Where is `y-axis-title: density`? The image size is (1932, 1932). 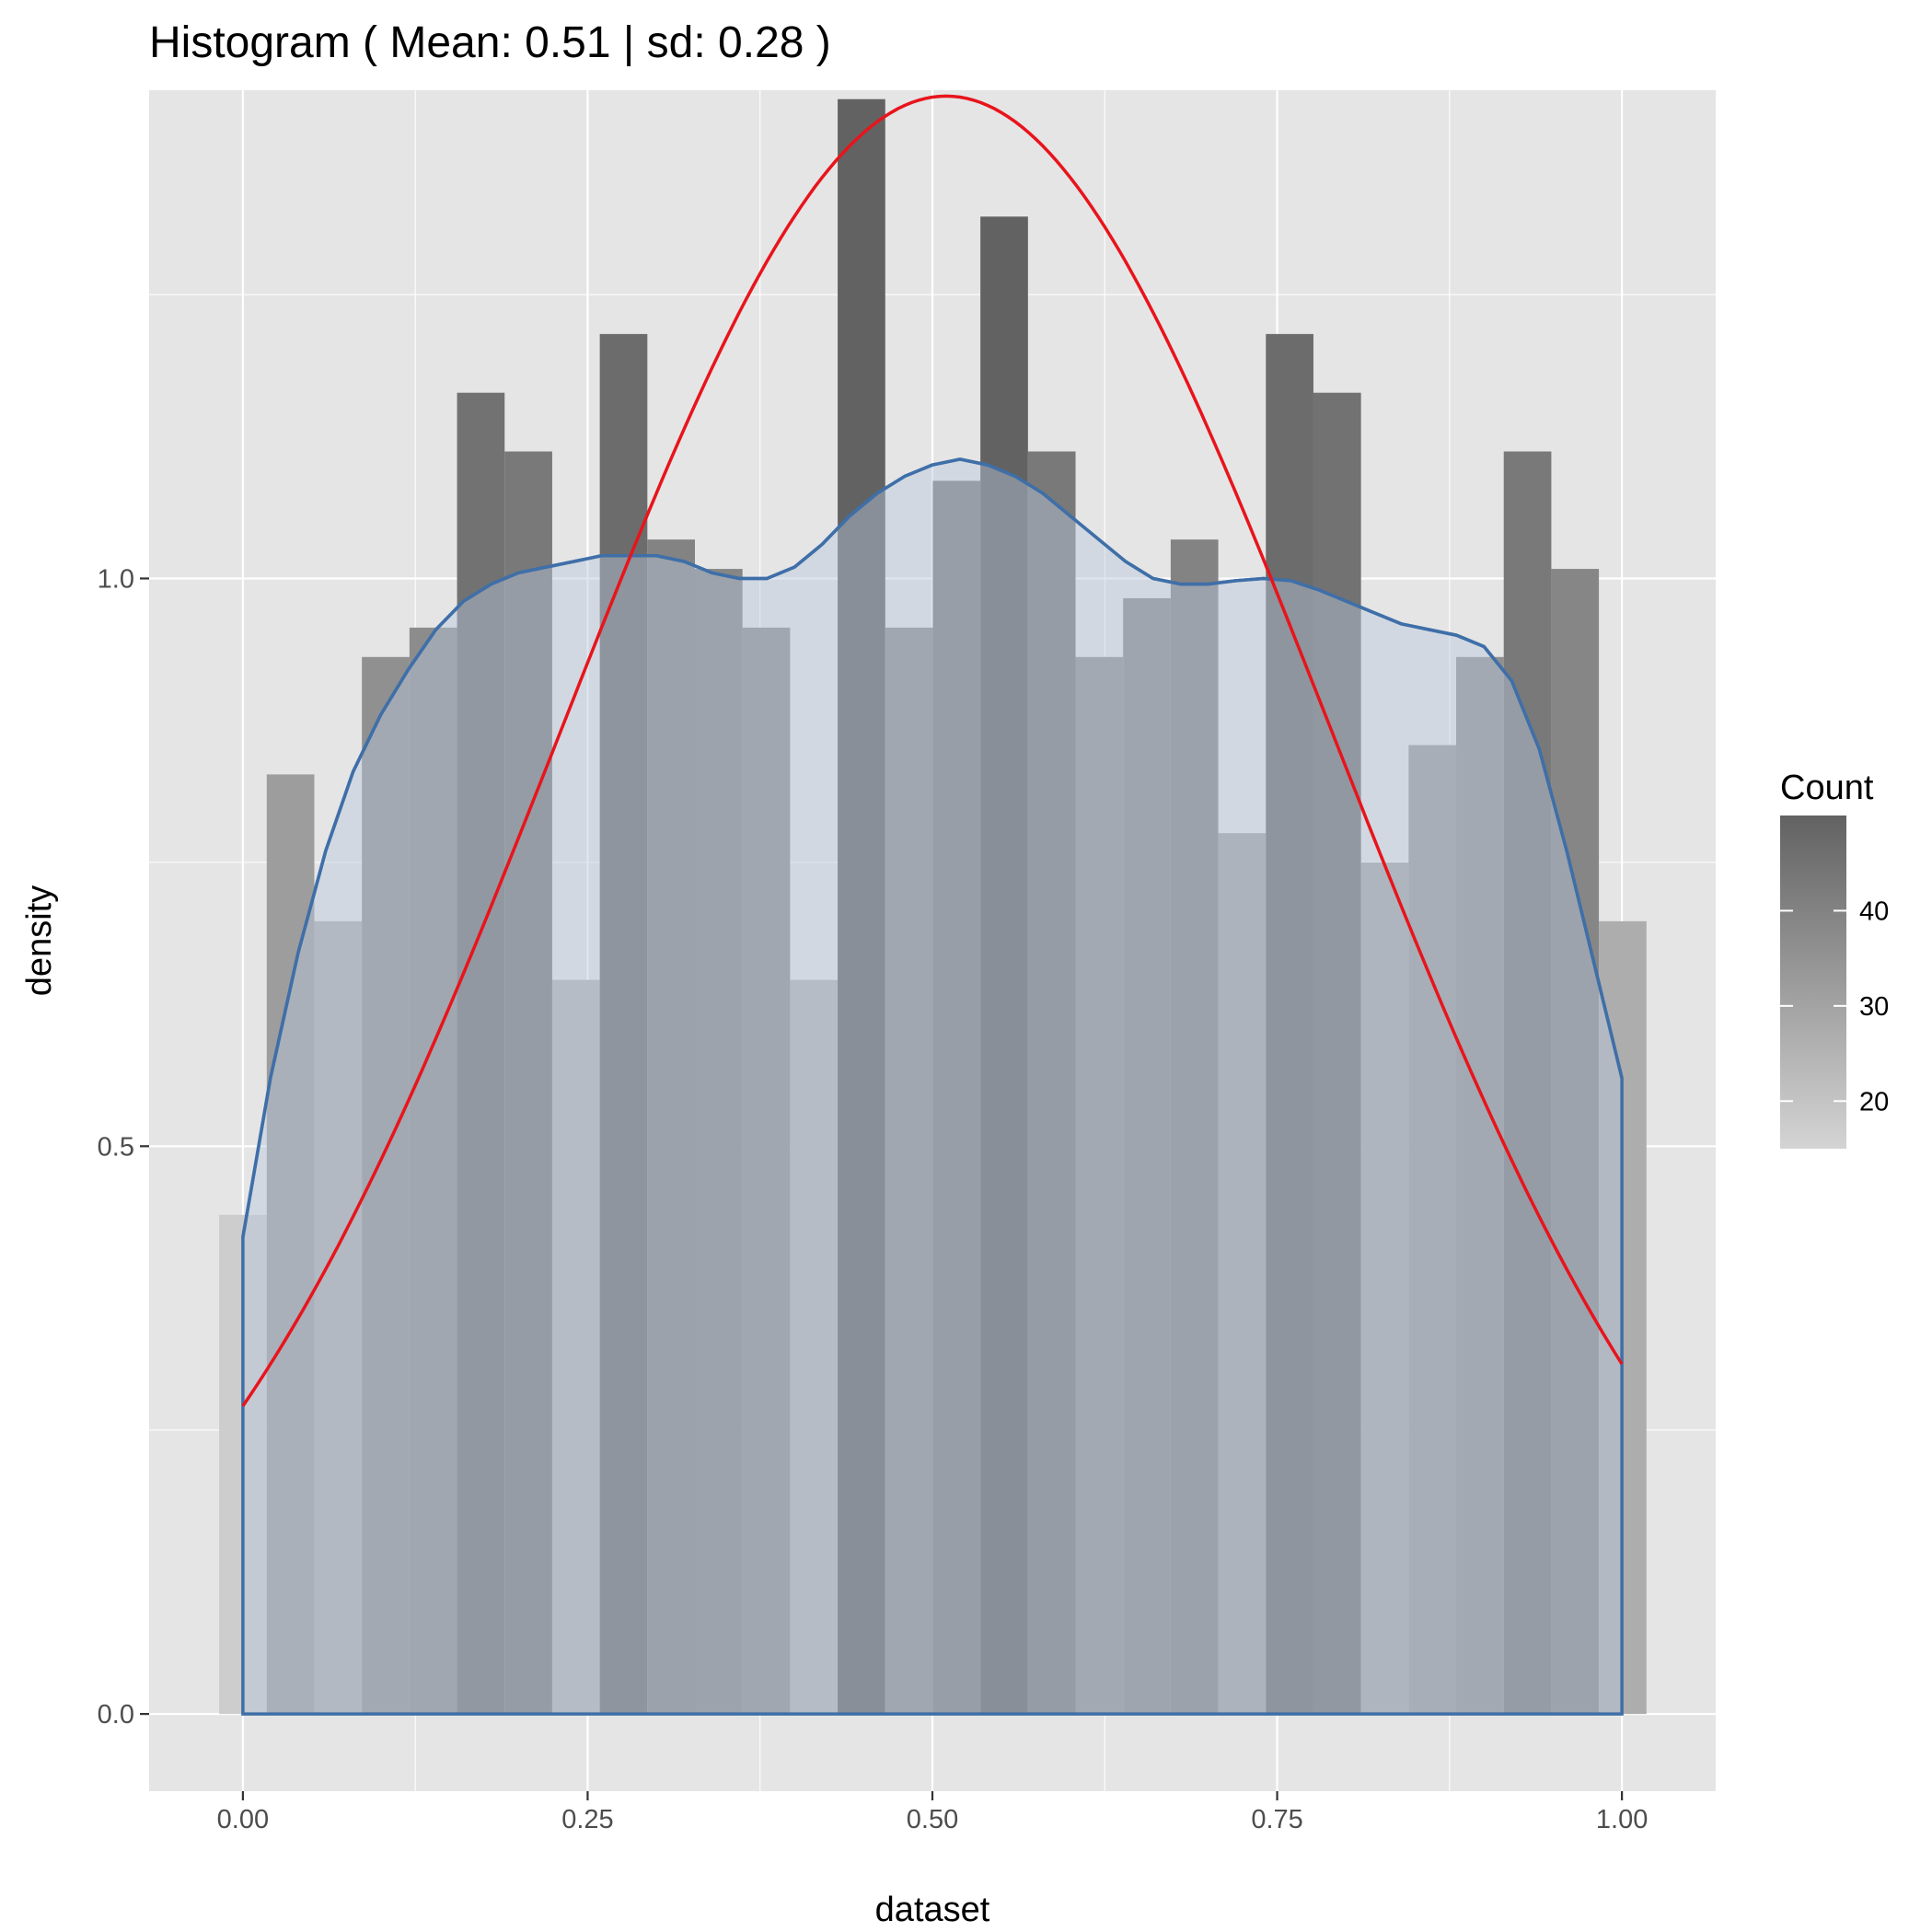 y-axis-title: density is located at coordinates (40, 941).